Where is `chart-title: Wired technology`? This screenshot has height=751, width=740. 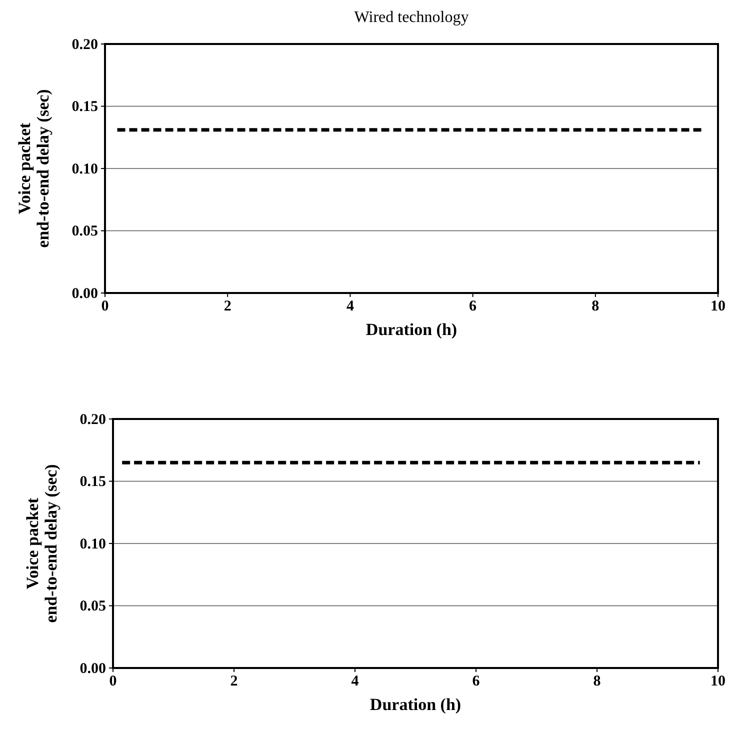
chart-title: Wired technology is located at coordinates (411, 17).